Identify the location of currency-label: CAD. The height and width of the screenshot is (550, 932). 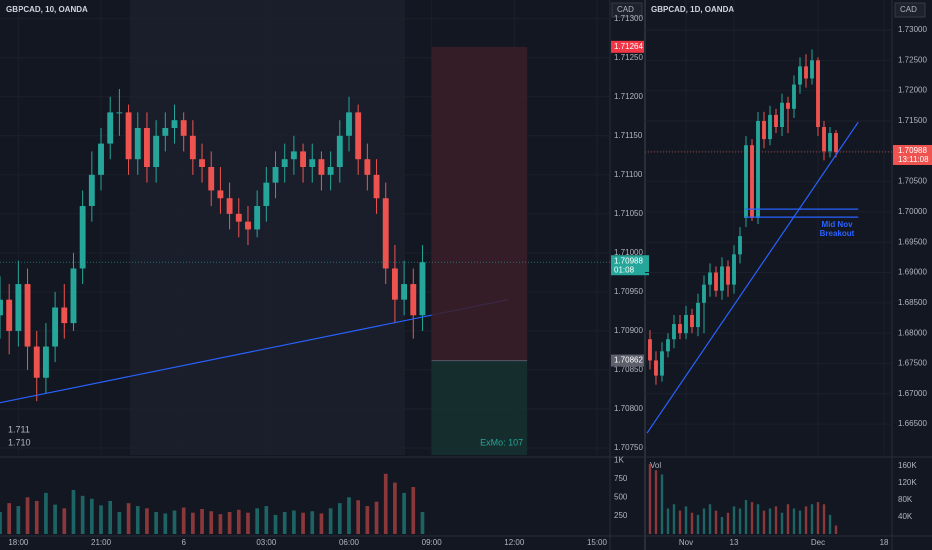
(625, 9).